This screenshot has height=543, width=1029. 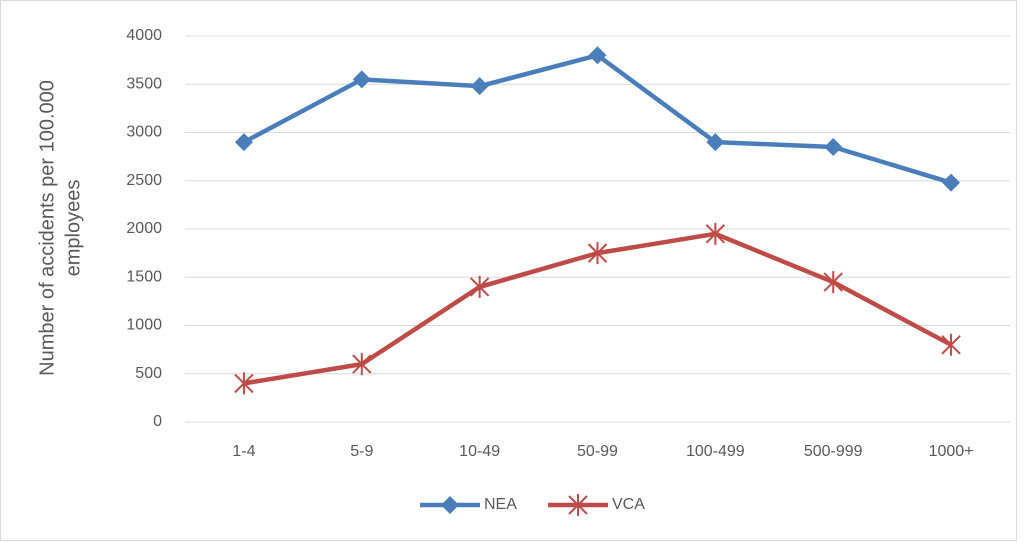 I want to click on y-tick-label: 0, so click(x=157, y=421).